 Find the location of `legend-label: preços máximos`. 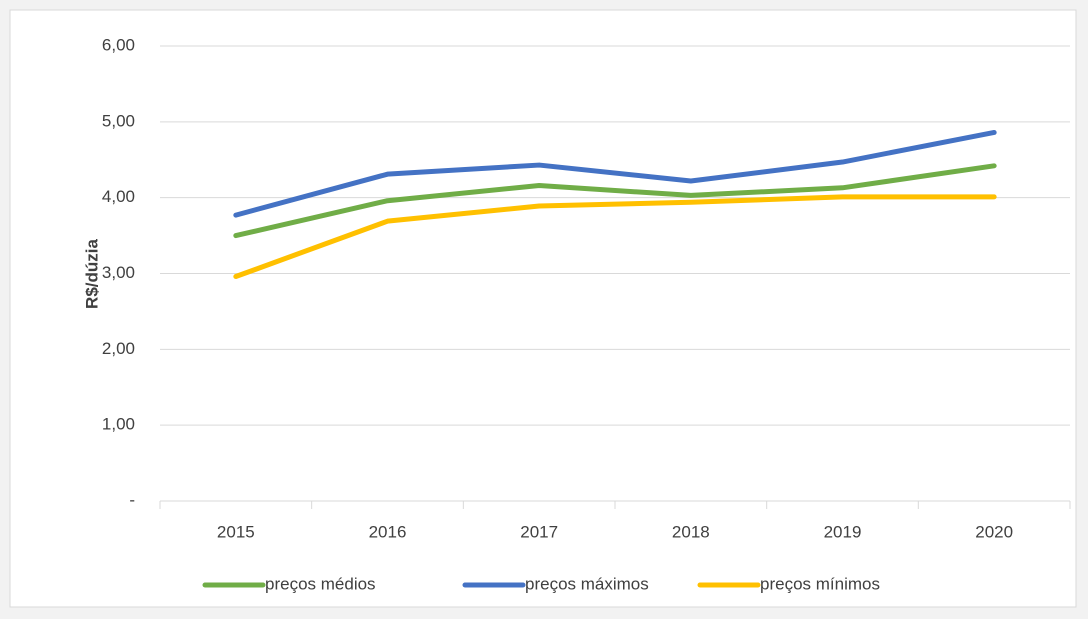

legend-label: preços máximos is located at coordinates (587, 583).